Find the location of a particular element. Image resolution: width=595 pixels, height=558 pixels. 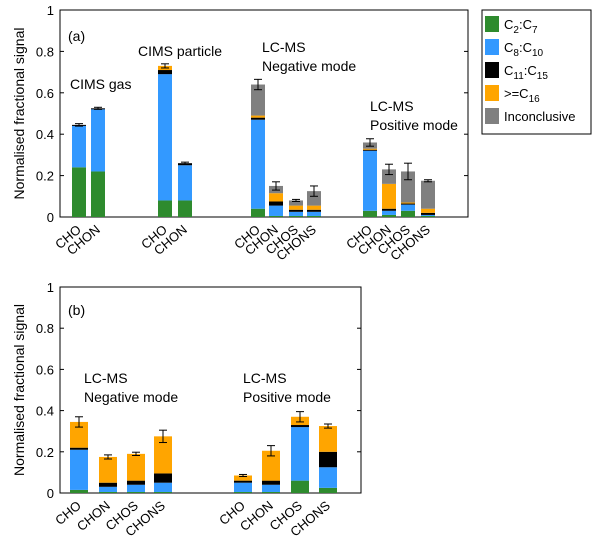

legend-label-c8-c10: C8:C10 is located at coordinates (524, 49).